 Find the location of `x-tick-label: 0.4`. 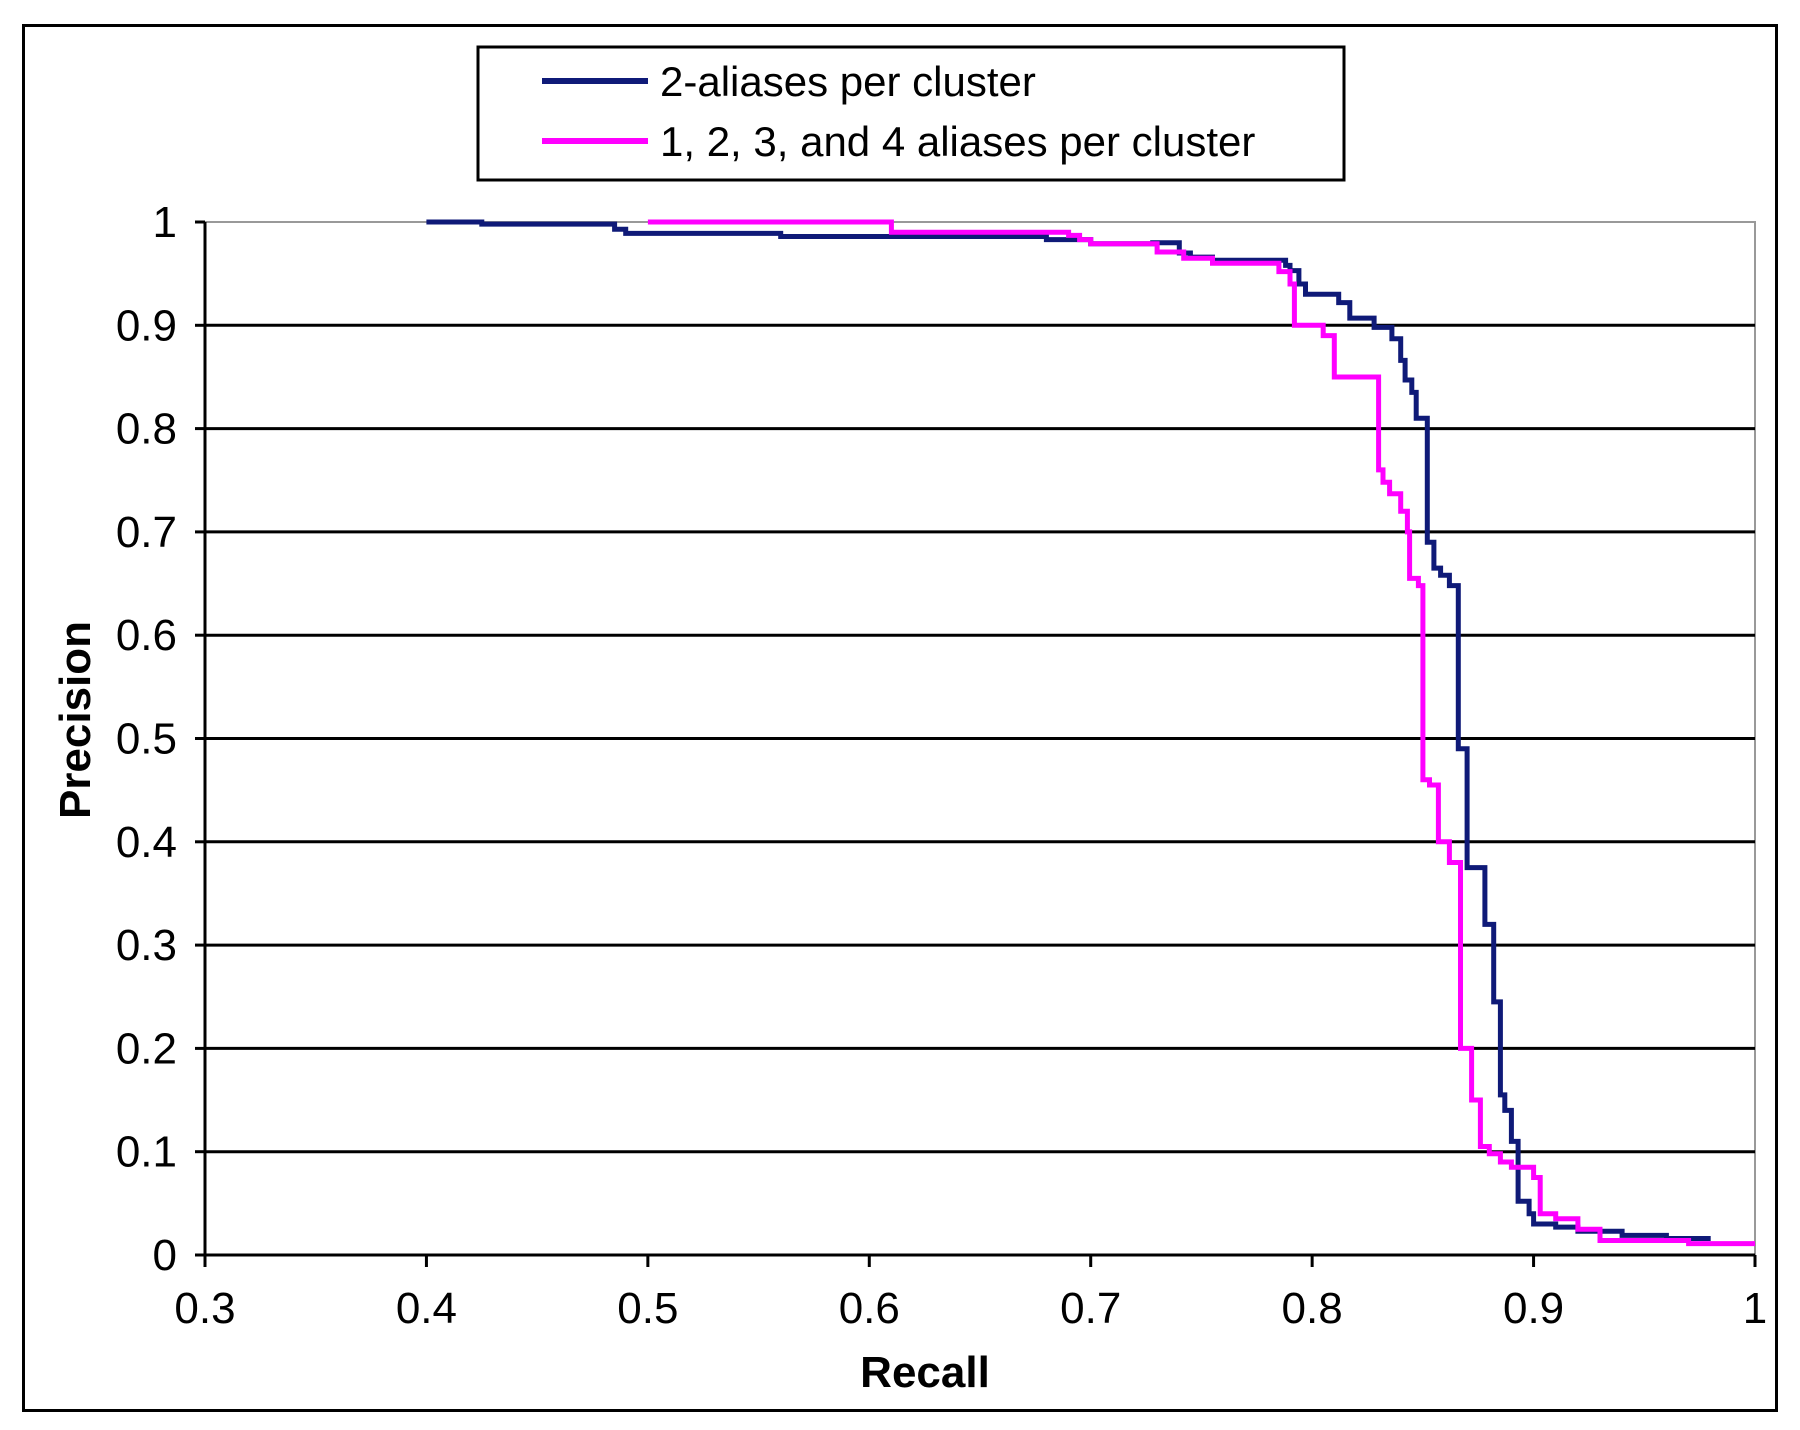

x-tick-label: 0.4 is located at coordinates (426, 1308).